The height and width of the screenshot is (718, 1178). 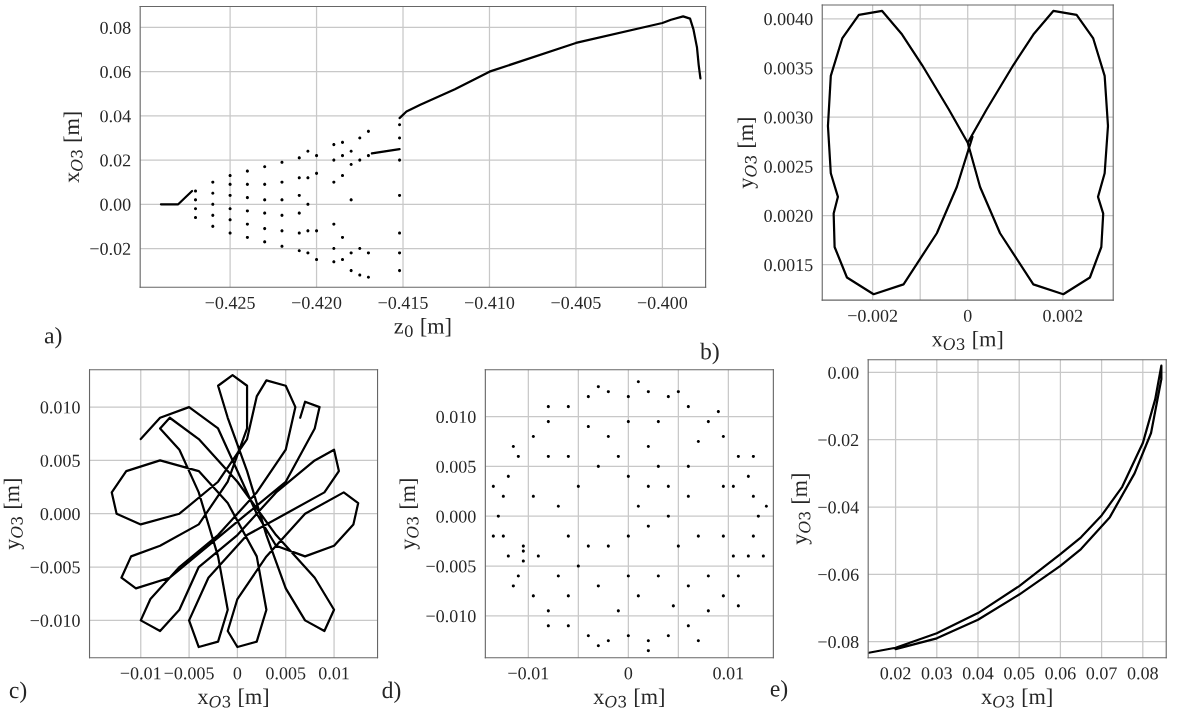 What do you see at coordinates (788, 166) in the screenshot?
I see `y-tick-label: 0.0025` at bounding box center [788, 166].